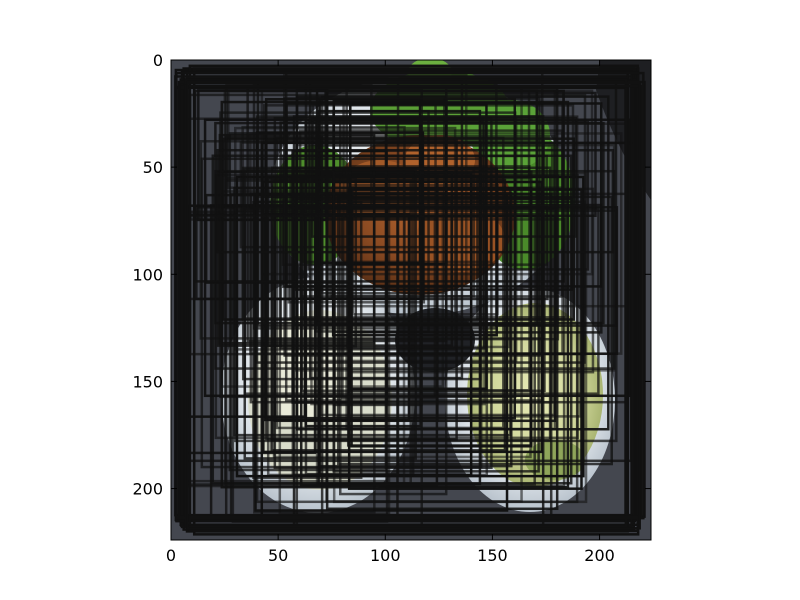 The image size is (800, 600). Describe the element at coordinates (492, 555) in the screenshot. I see `x-tick-label: 150` at that location.